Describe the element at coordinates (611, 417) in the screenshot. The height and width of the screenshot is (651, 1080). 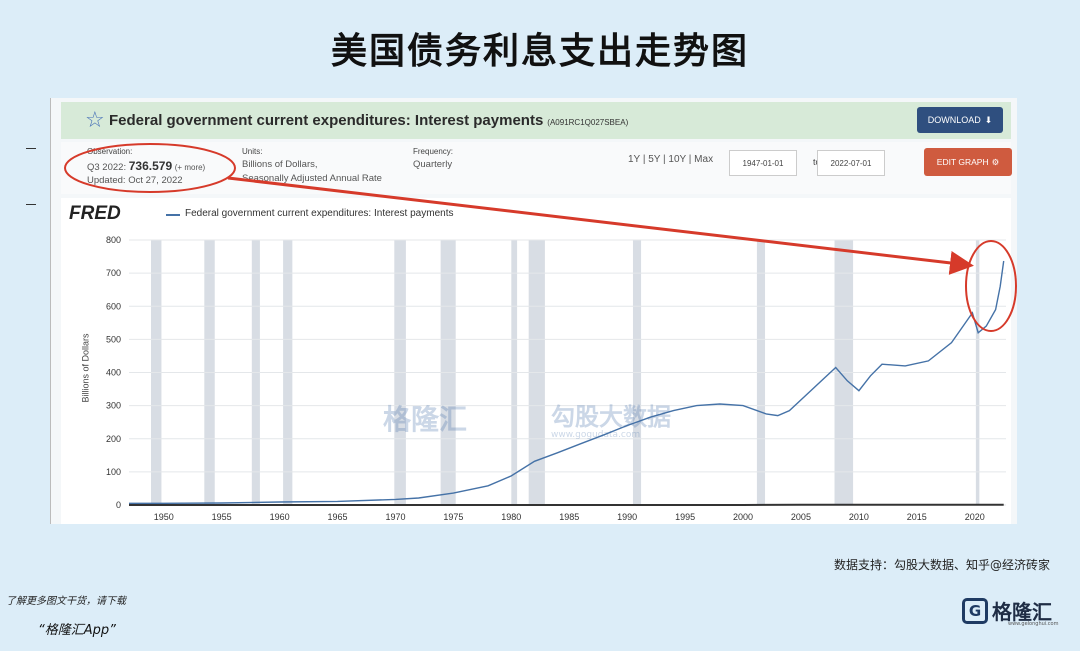
I see `watermark-text: 勾股大数据` at that location.